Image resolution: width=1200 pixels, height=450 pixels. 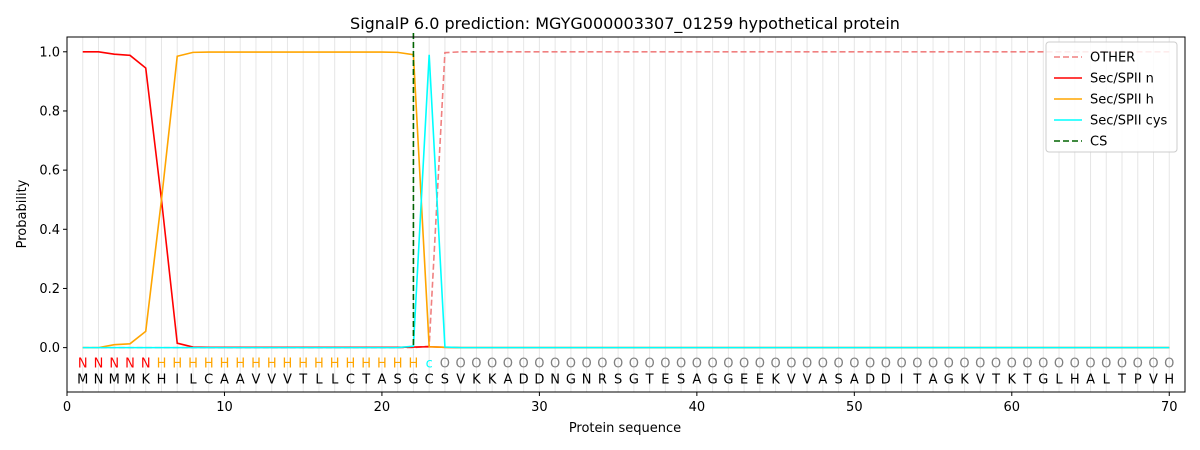 I want to click on legend-entry: Sec/SPII h, so click(x=1122, y=100).